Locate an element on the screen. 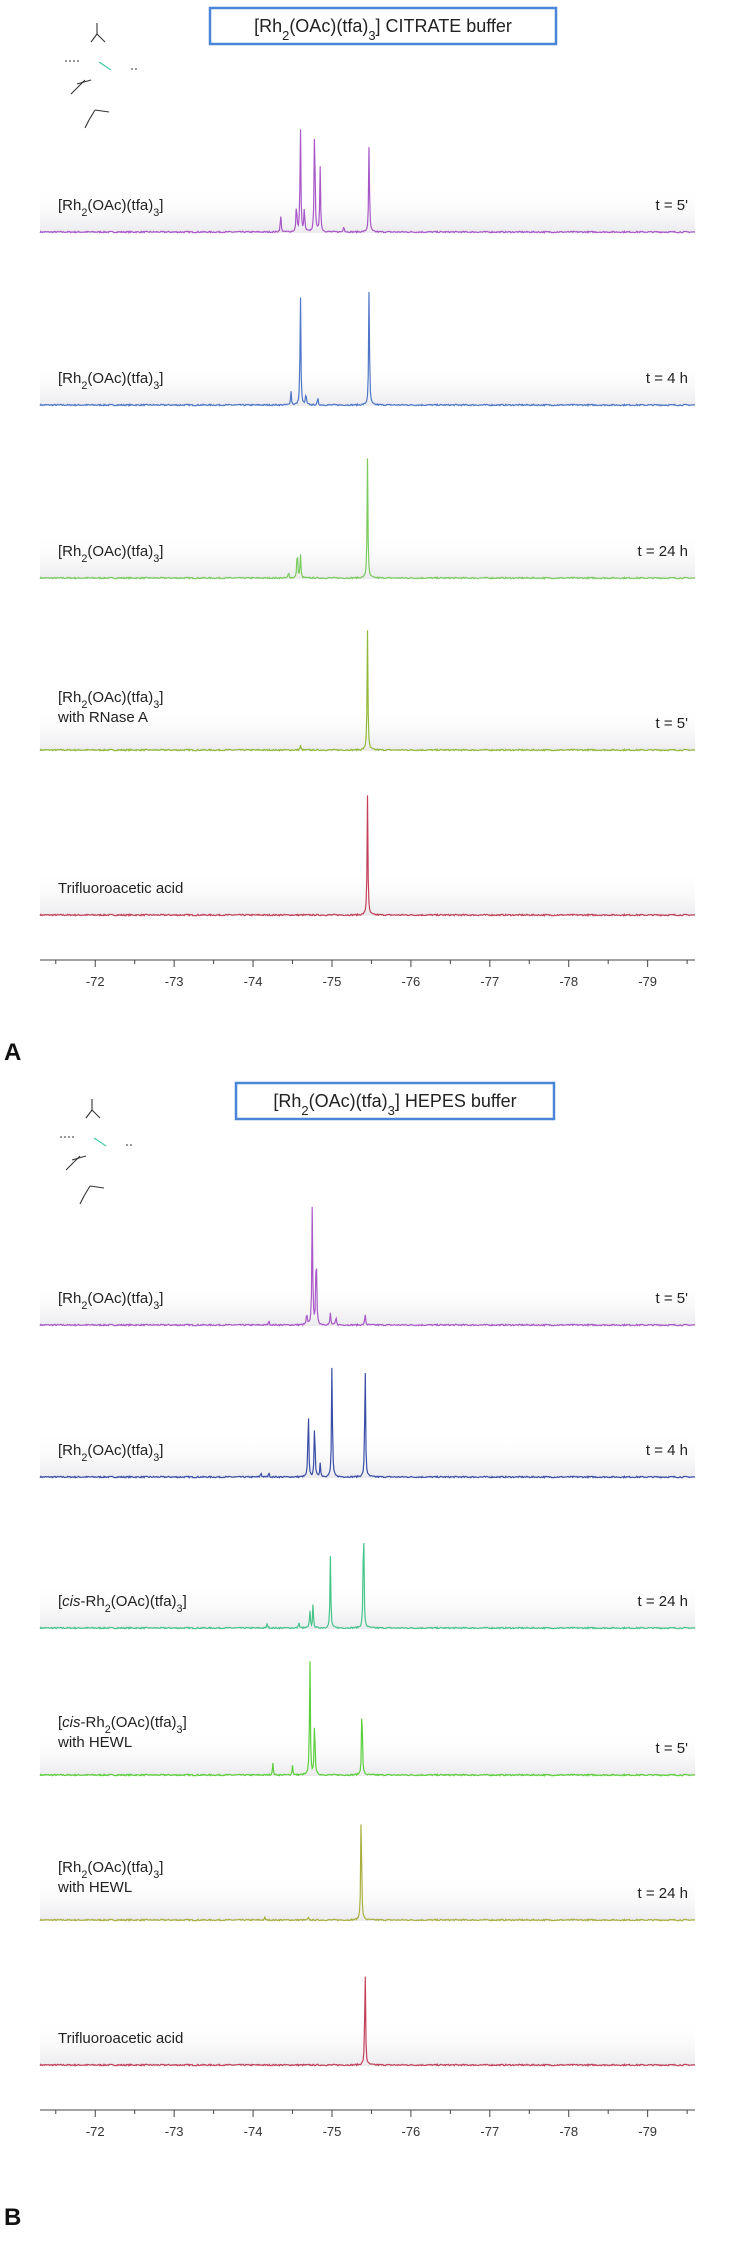 Image resolution: width=738 pixels, height=2244 pixels. spectrum-trace: [cis-Rh2(OAc)(tfa)3]with HEWL t = 5' is located at coordinates (367, 1719).